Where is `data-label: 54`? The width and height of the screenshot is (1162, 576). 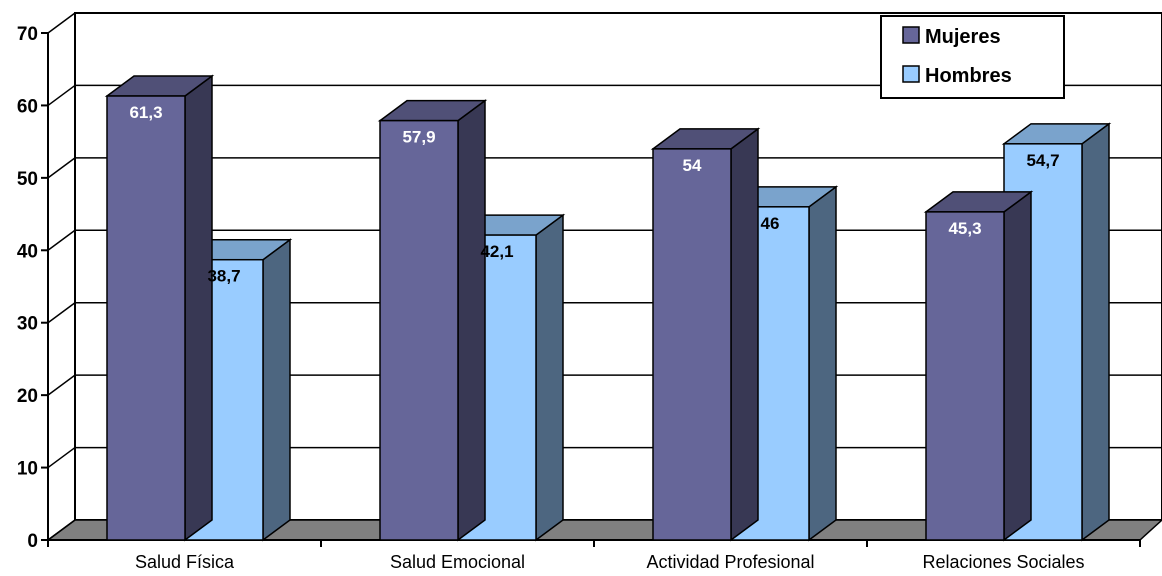
data-label: 54 is located at coordinates (692, 165).